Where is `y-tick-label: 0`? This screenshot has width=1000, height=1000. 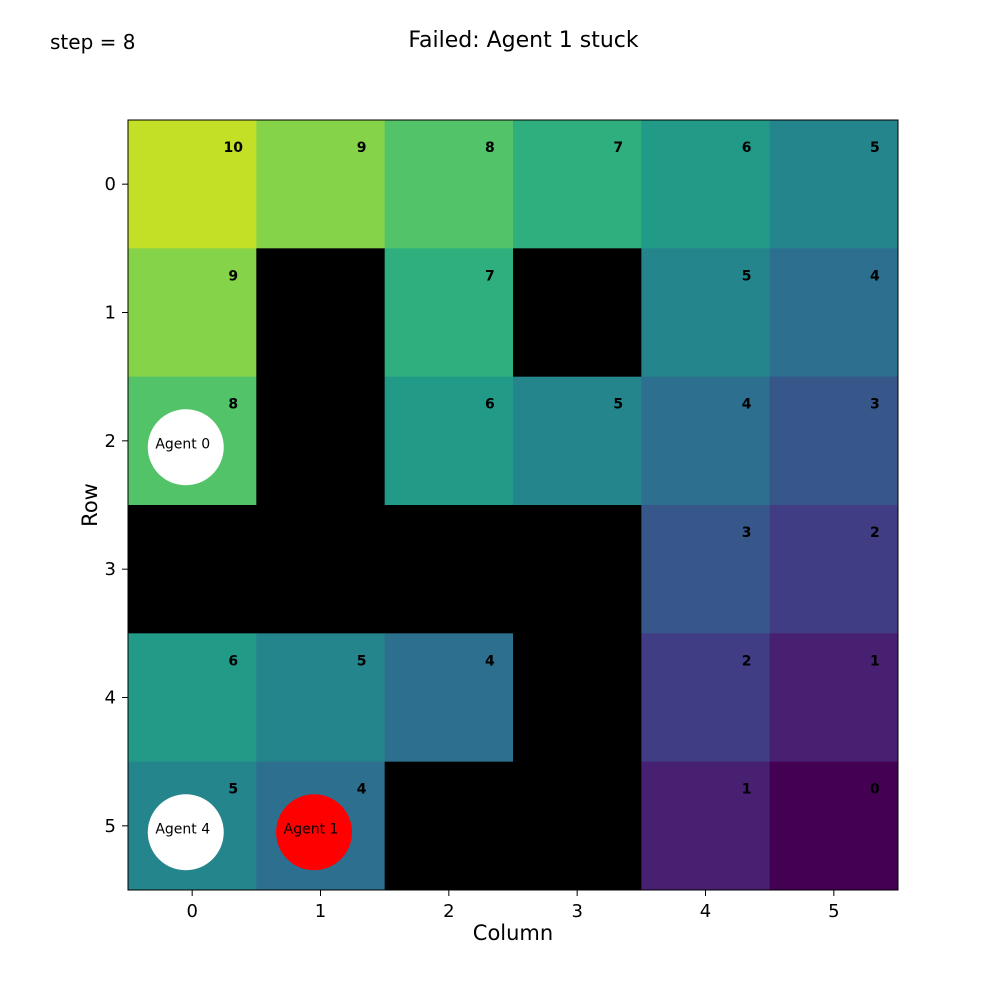
y-tick-label: 0 is located at coordinates (110, 184).